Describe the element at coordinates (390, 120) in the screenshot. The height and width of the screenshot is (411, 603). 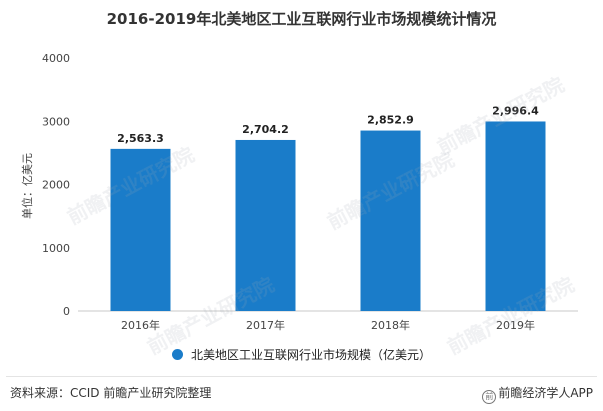
I see `data-label: 2,852.9` at that location.